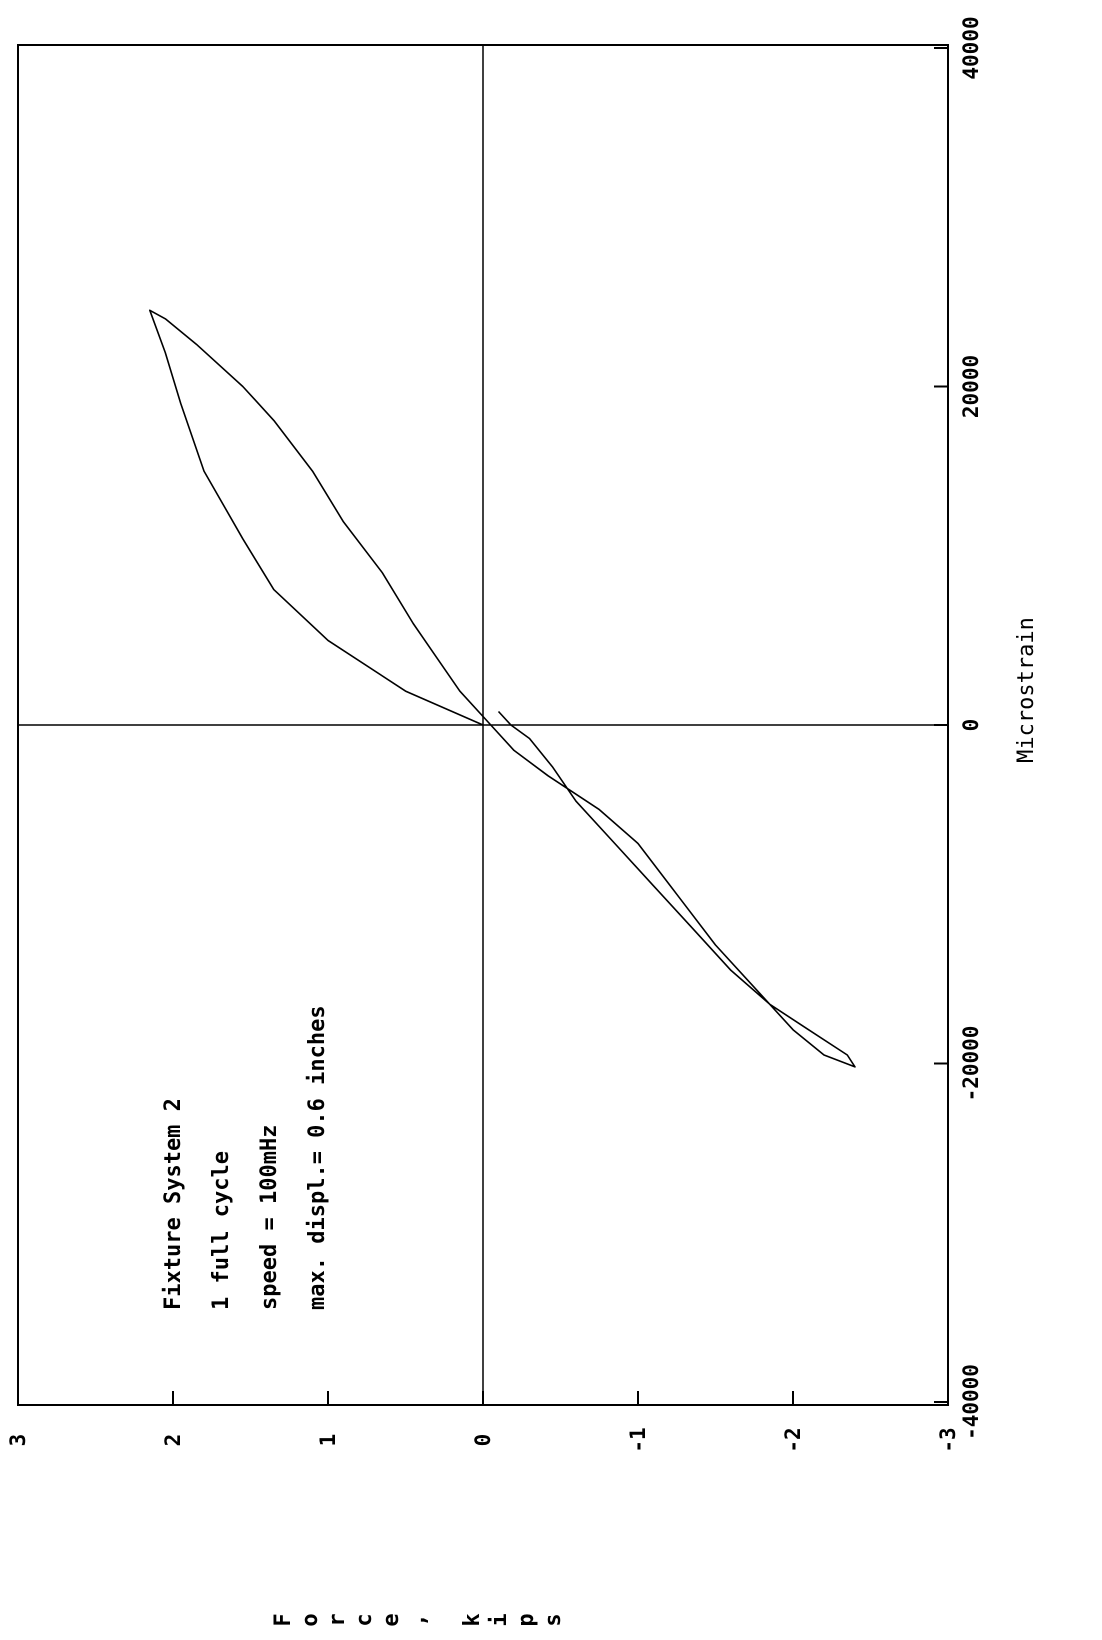 This screenshot has height=1640, width=1102. I want to click on y-axis-label-char: k, so click(472, 1619).